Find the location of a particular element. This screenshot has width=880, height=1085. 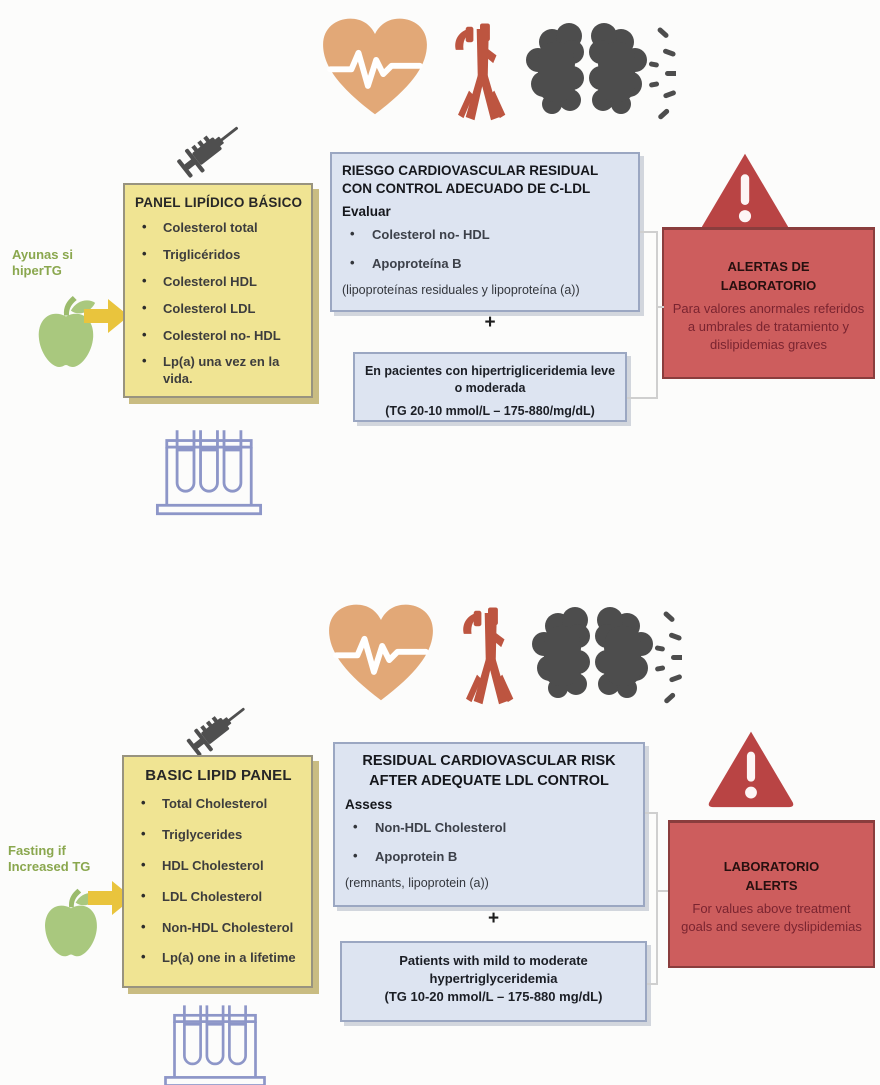

risk-item: Colesterol no- HDL is located at coordinates (485, 234).